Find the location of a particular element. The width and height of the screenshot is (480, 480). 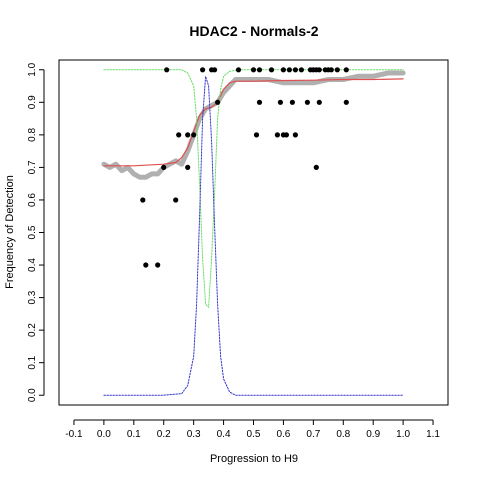

y-tick-label: 0.9 is located at coordinates (32, 102).